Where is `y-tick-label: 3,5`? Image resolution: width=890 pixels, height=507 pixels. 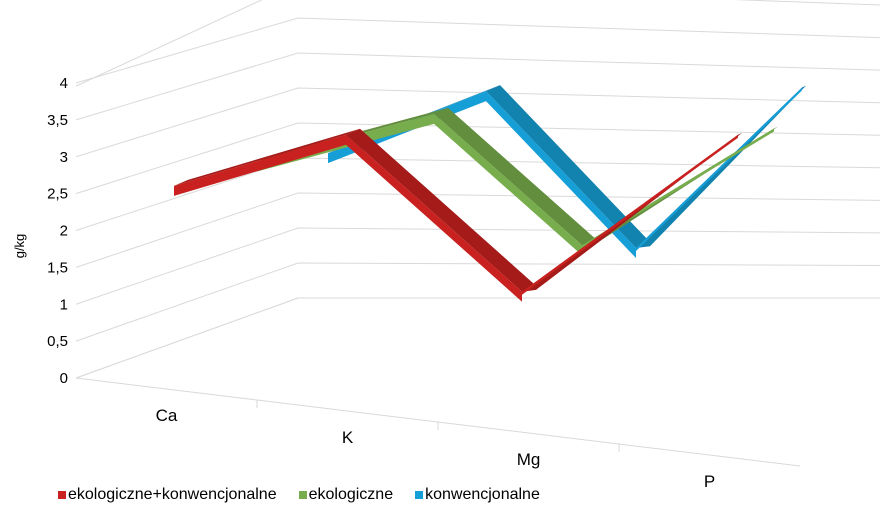 y-tick-label: 3,5 is located at coordinates (57, 120).